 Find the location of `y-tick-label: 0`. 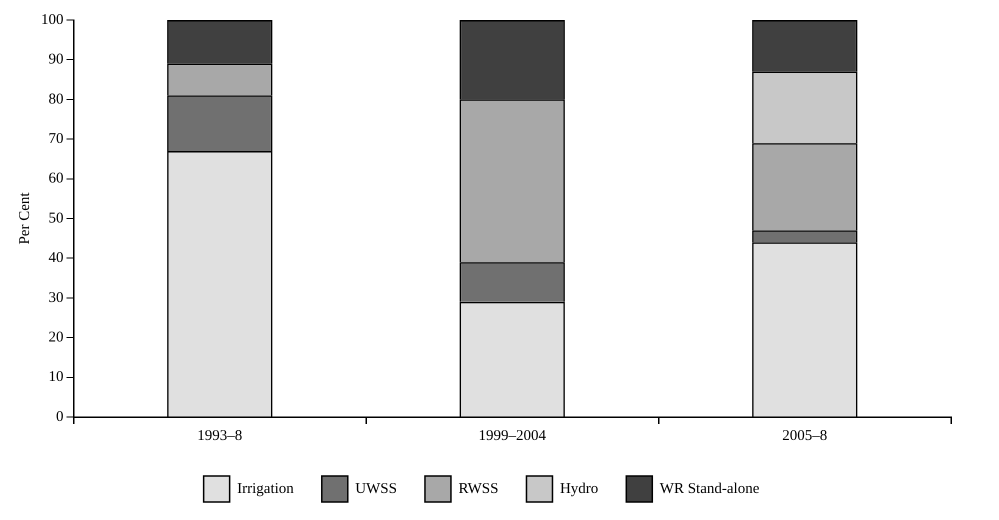

y-tick-label: 0 is located at coordinates (60, 416).